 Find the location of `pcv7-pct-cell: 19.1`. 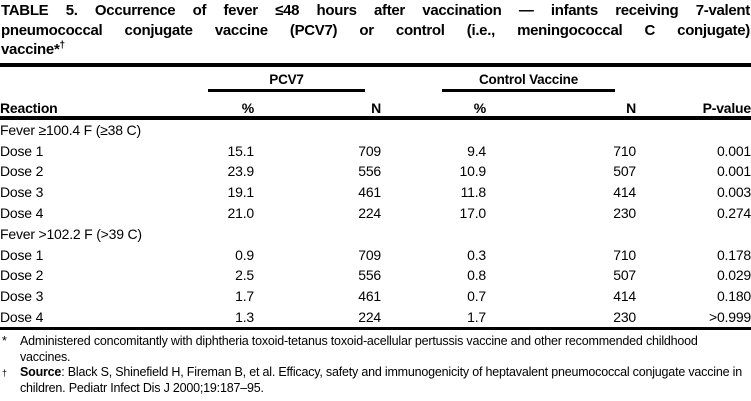

pcv7-pct-cell: 19.1 is located at coordinates (240, 192).